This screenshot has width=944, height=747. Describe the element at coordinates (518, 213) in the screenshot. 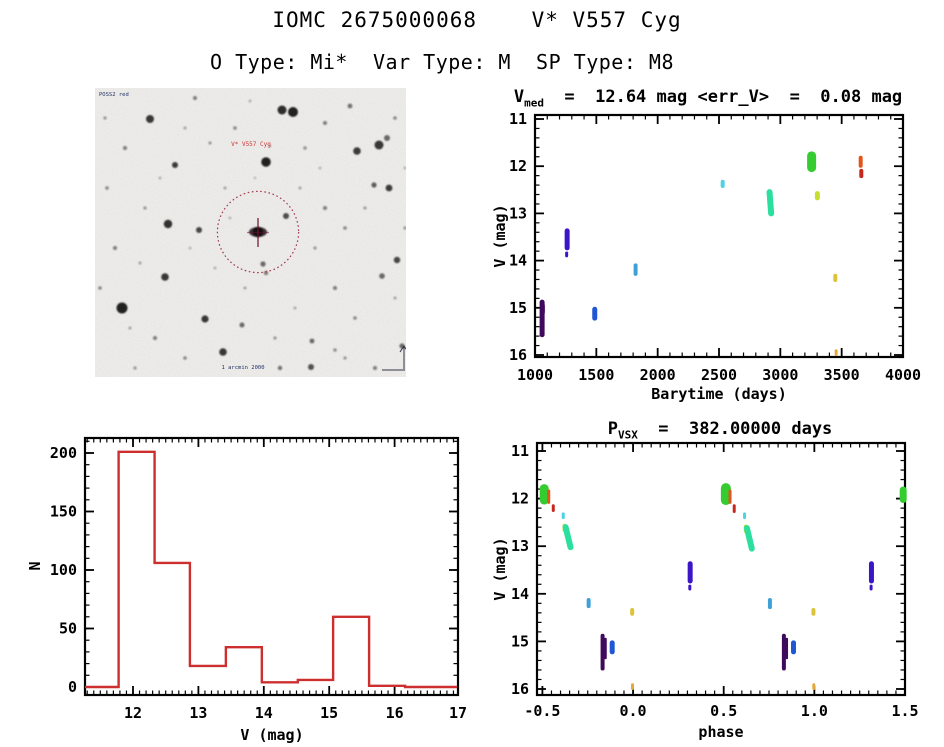

I see `tick-label: 13` at that location.